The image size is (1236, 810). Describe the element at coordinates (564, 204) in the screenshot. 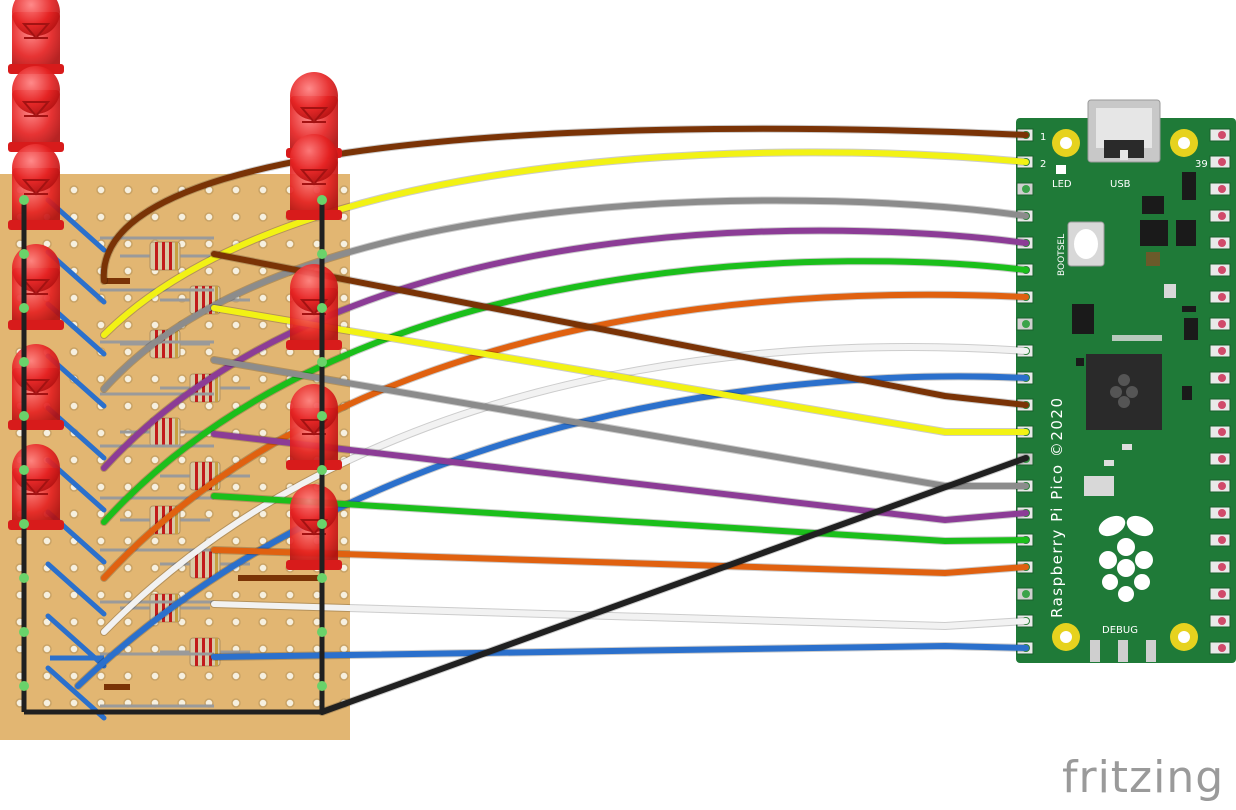

I see `wire-brown-arc` at that location.